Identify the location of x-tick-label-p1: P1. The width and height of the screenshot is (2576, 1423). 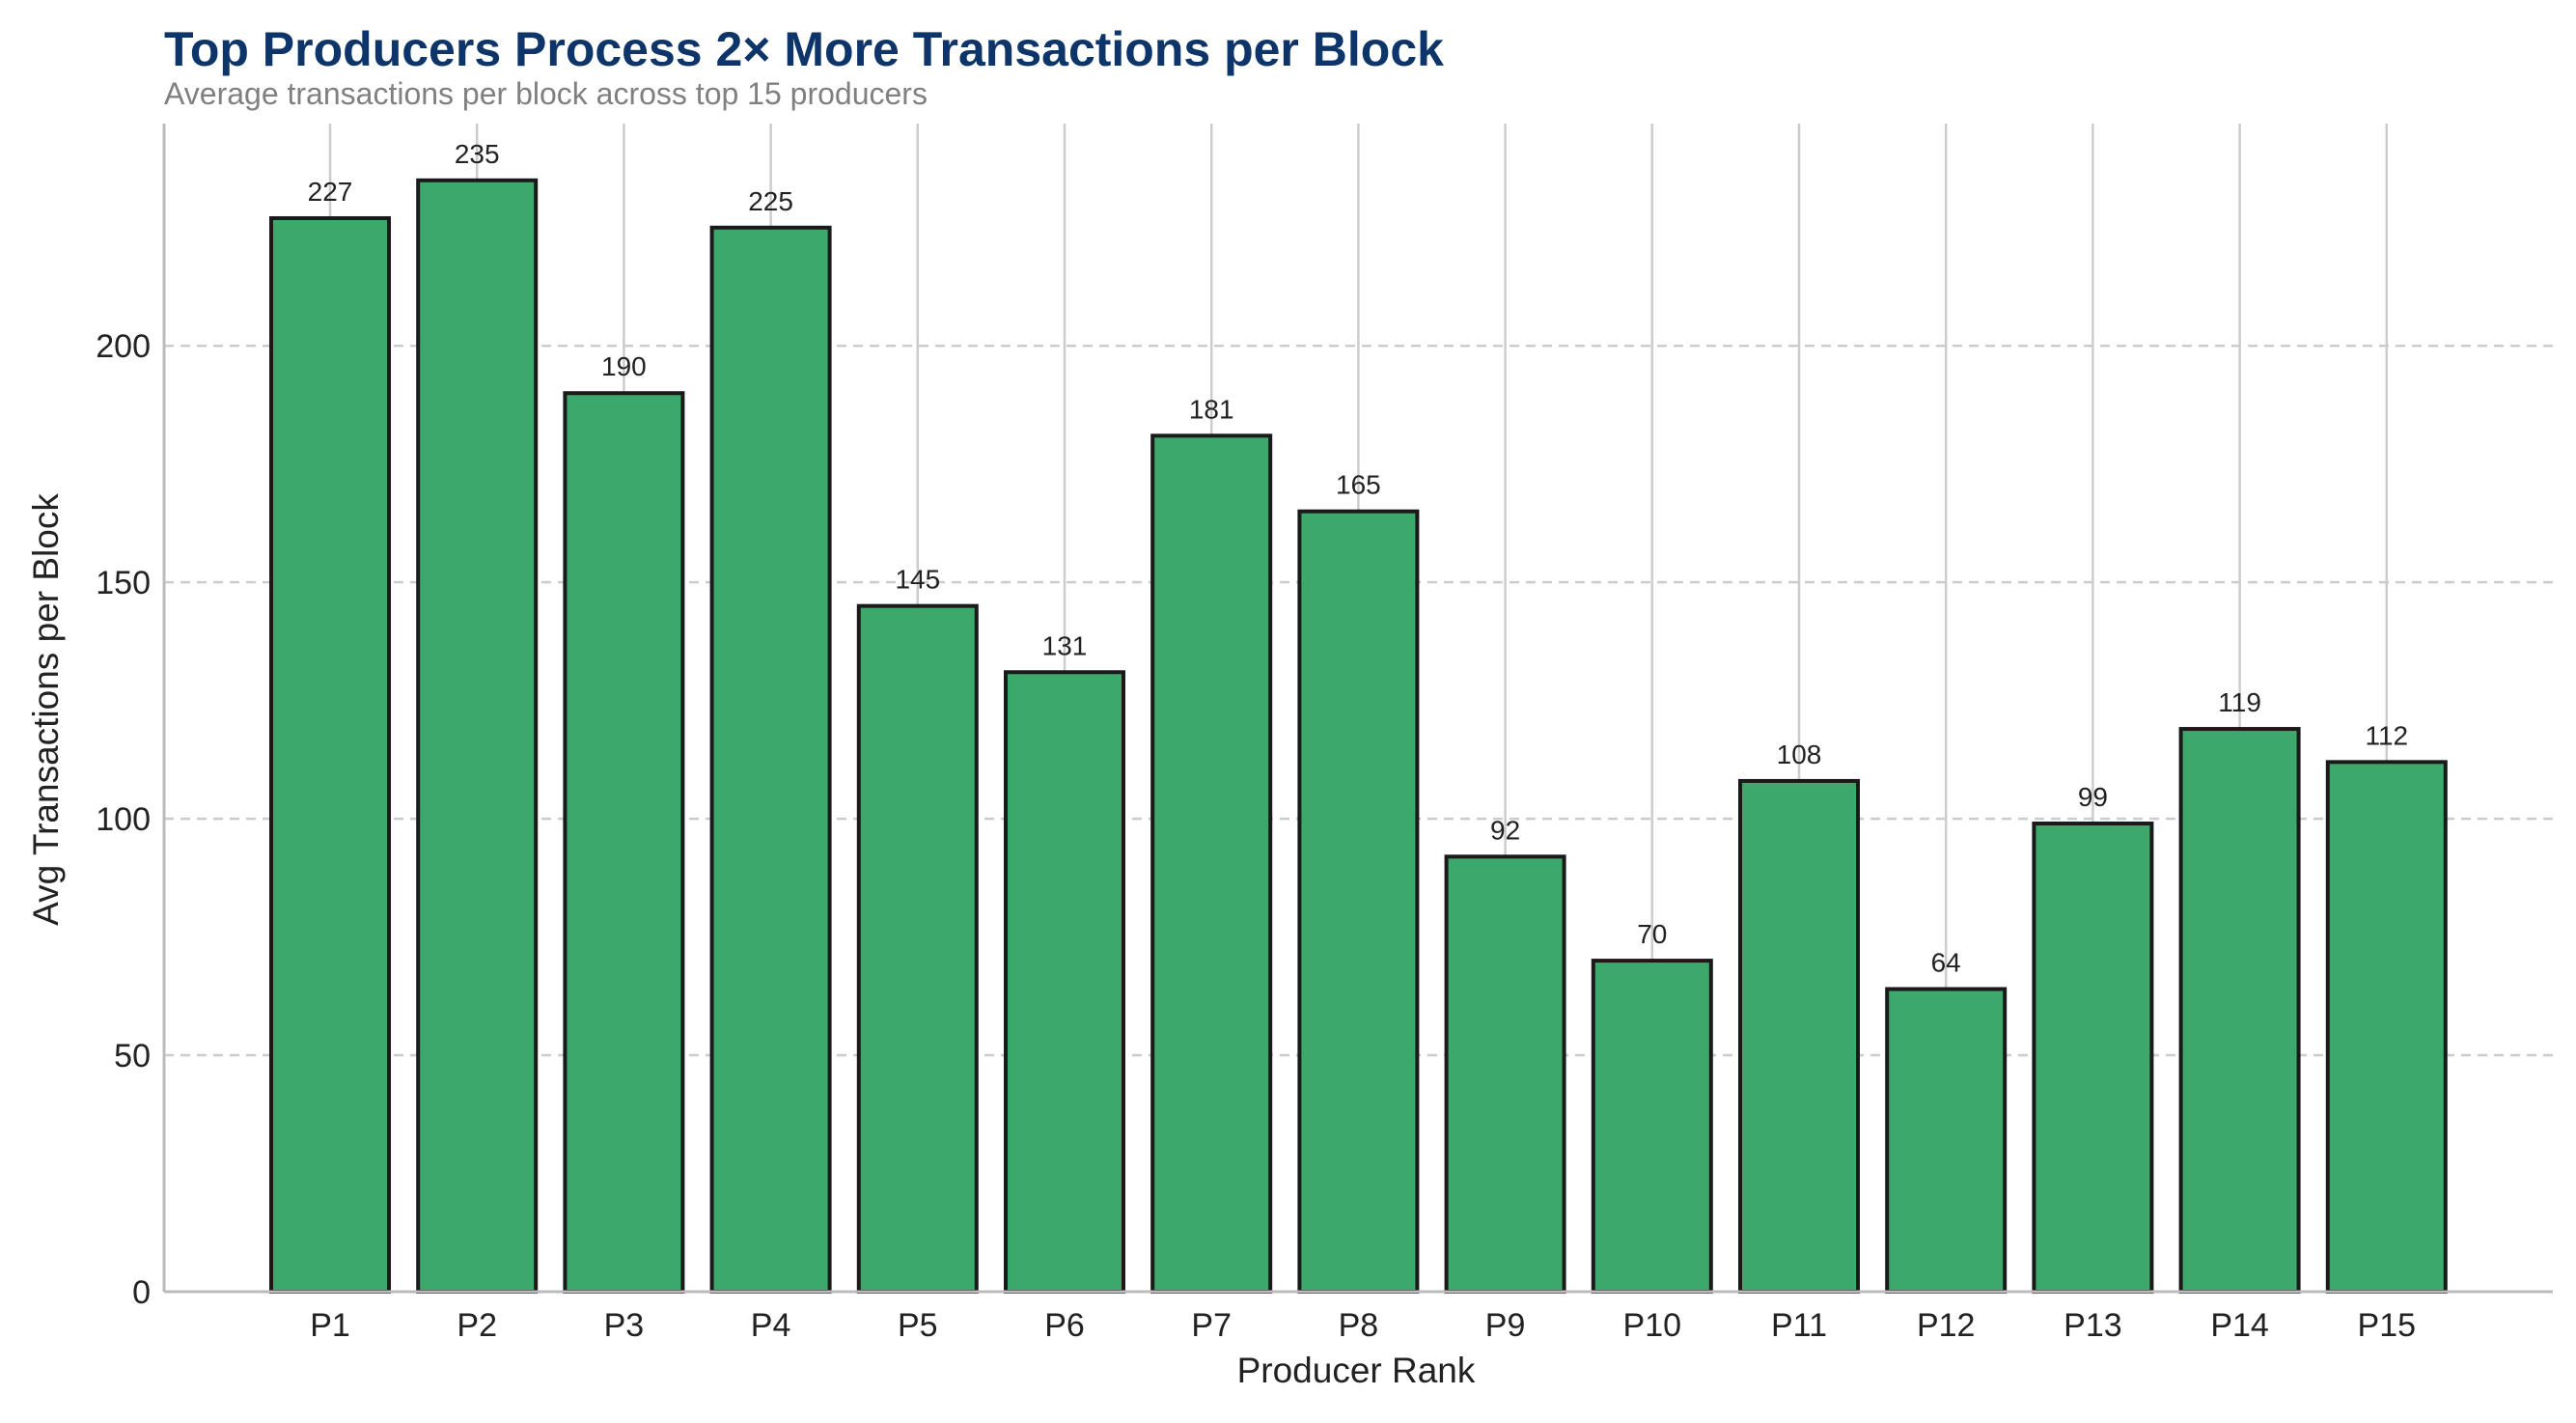
(330, 1325).